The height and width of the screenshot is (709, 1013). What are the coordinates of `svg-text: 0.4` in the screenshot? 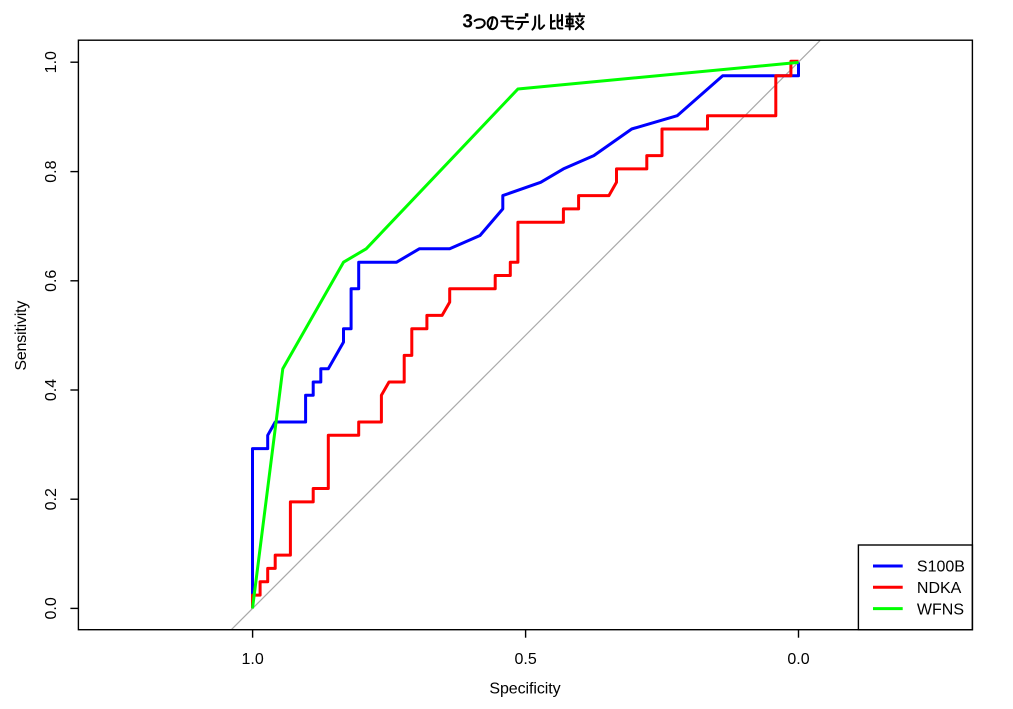 It's located at (51, 390).